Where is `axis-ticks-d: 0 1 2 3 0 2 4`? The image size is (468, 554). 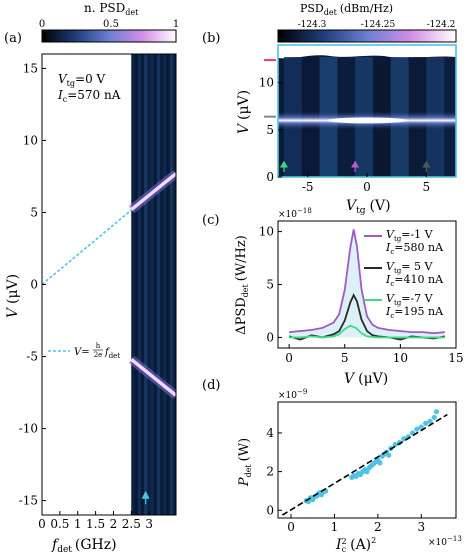
axis-ticks-d: 0 1 2 3 0 2 4 is located at coordinates (345, 480).